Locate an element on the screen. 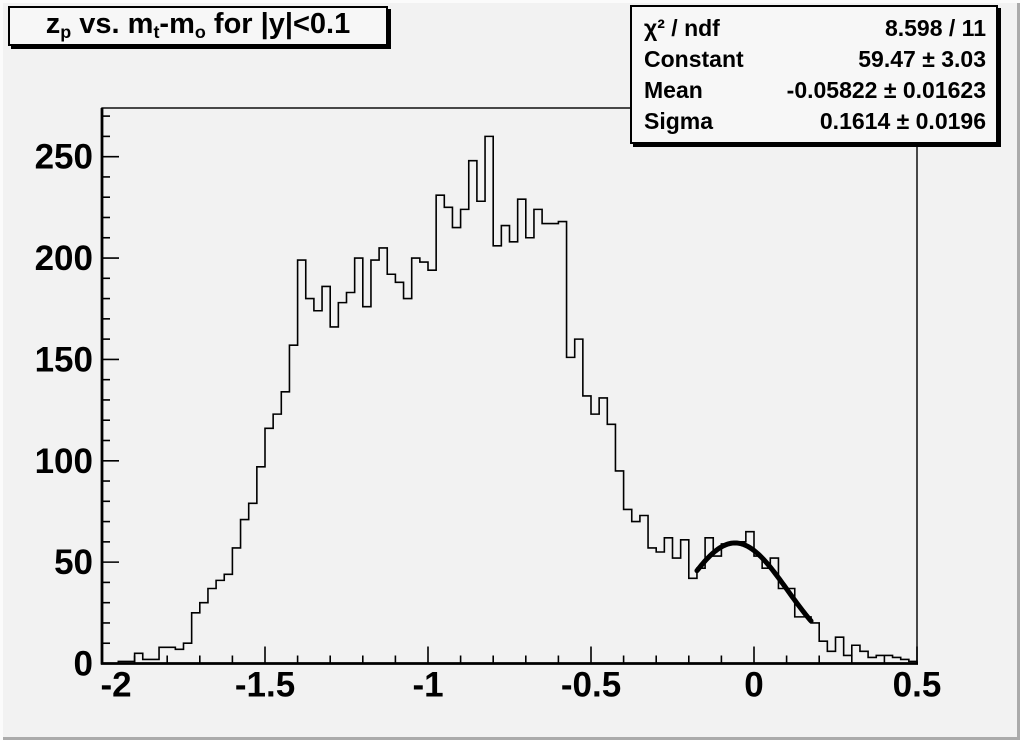  title-sub: t is located at coordinates (156, 32).